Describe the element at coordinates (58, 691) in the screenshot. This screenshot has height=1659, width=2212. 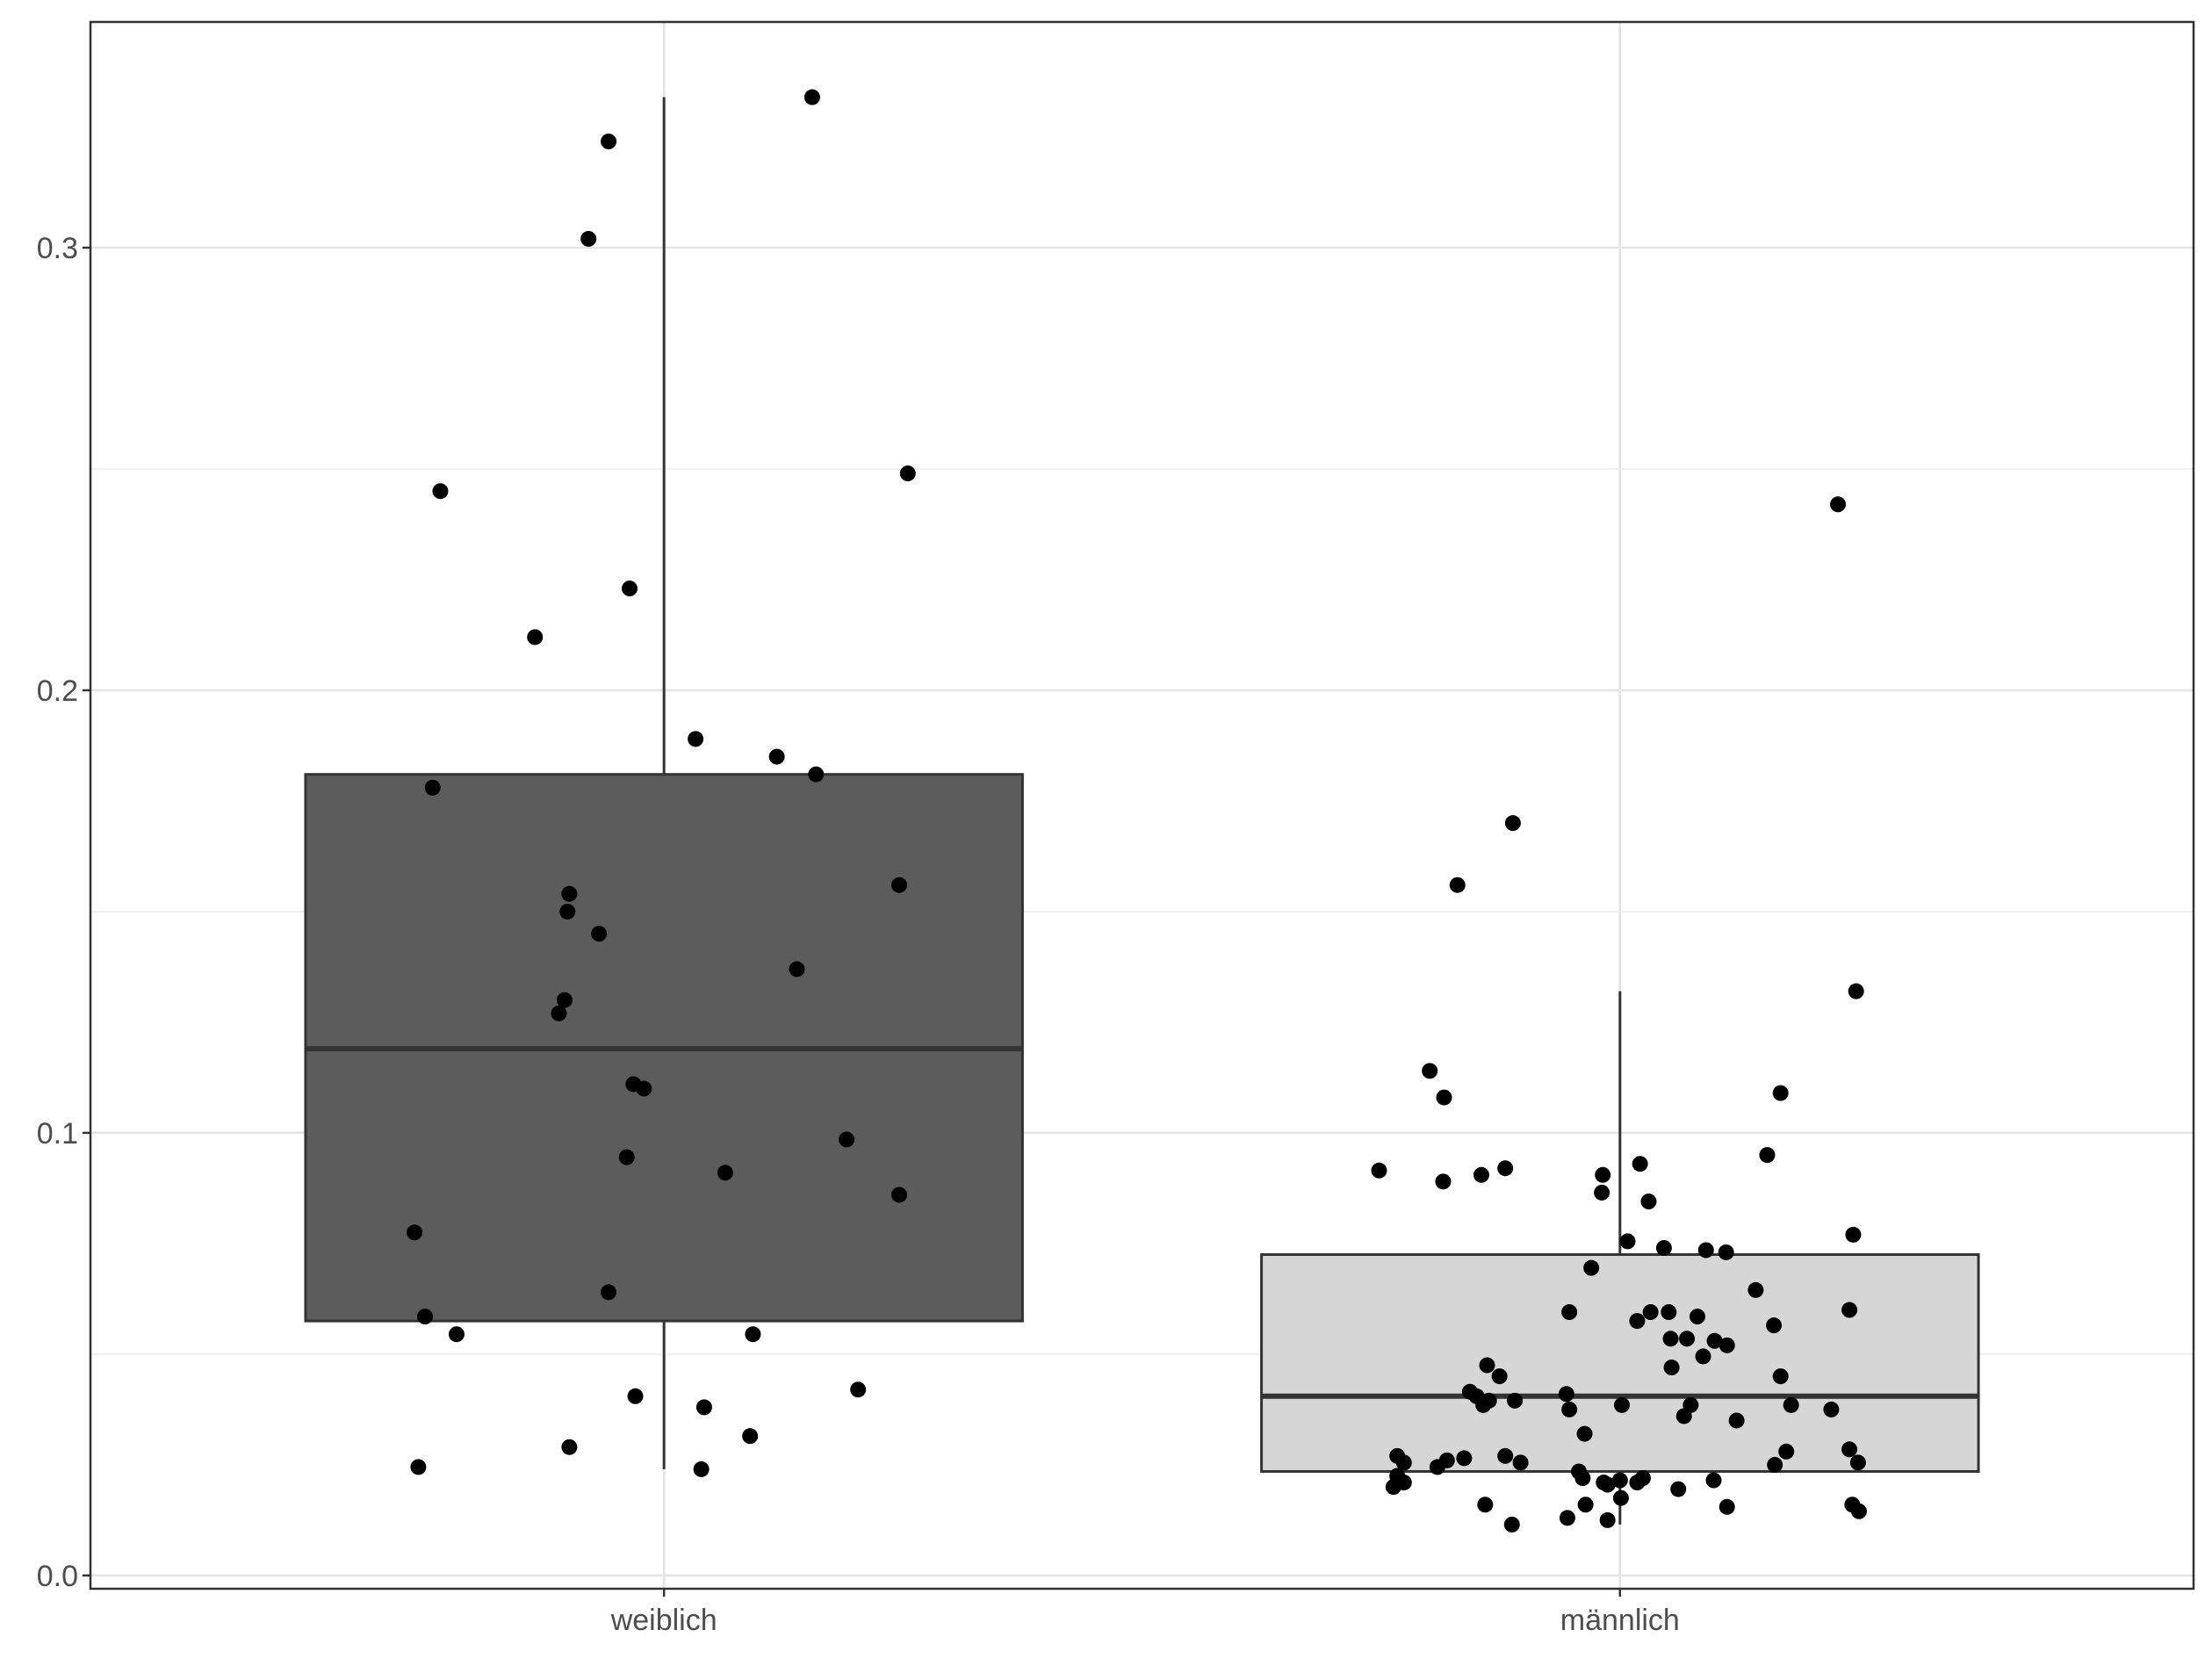
I see `y-tick-label: 0.2` at that location.